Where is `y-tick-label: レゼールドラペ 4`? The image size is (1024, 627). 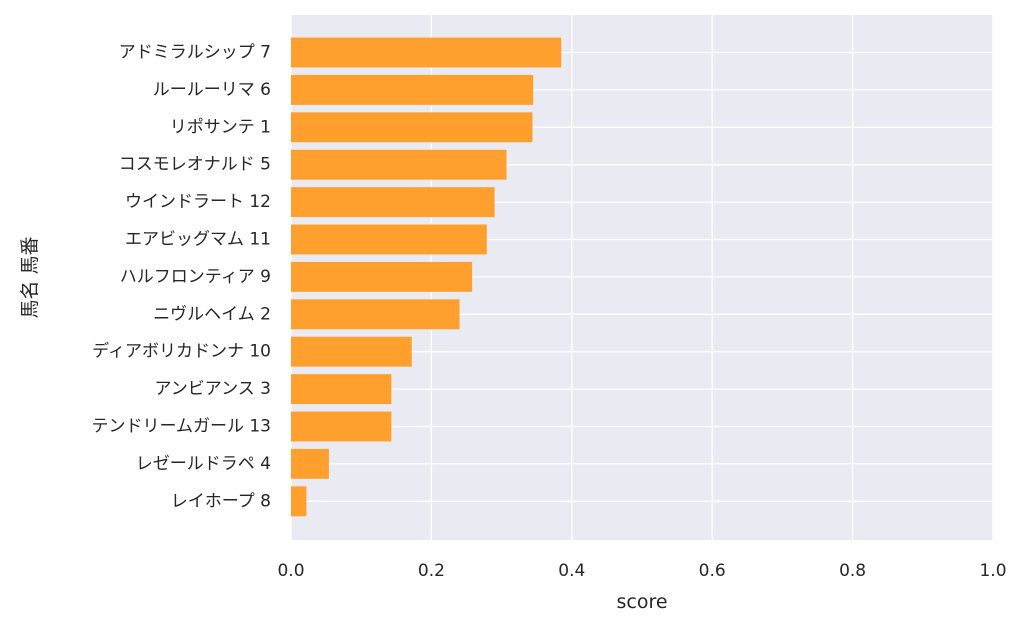 y-tick-label: レゼールドラペ 4 is located at coordinates (203, 464).